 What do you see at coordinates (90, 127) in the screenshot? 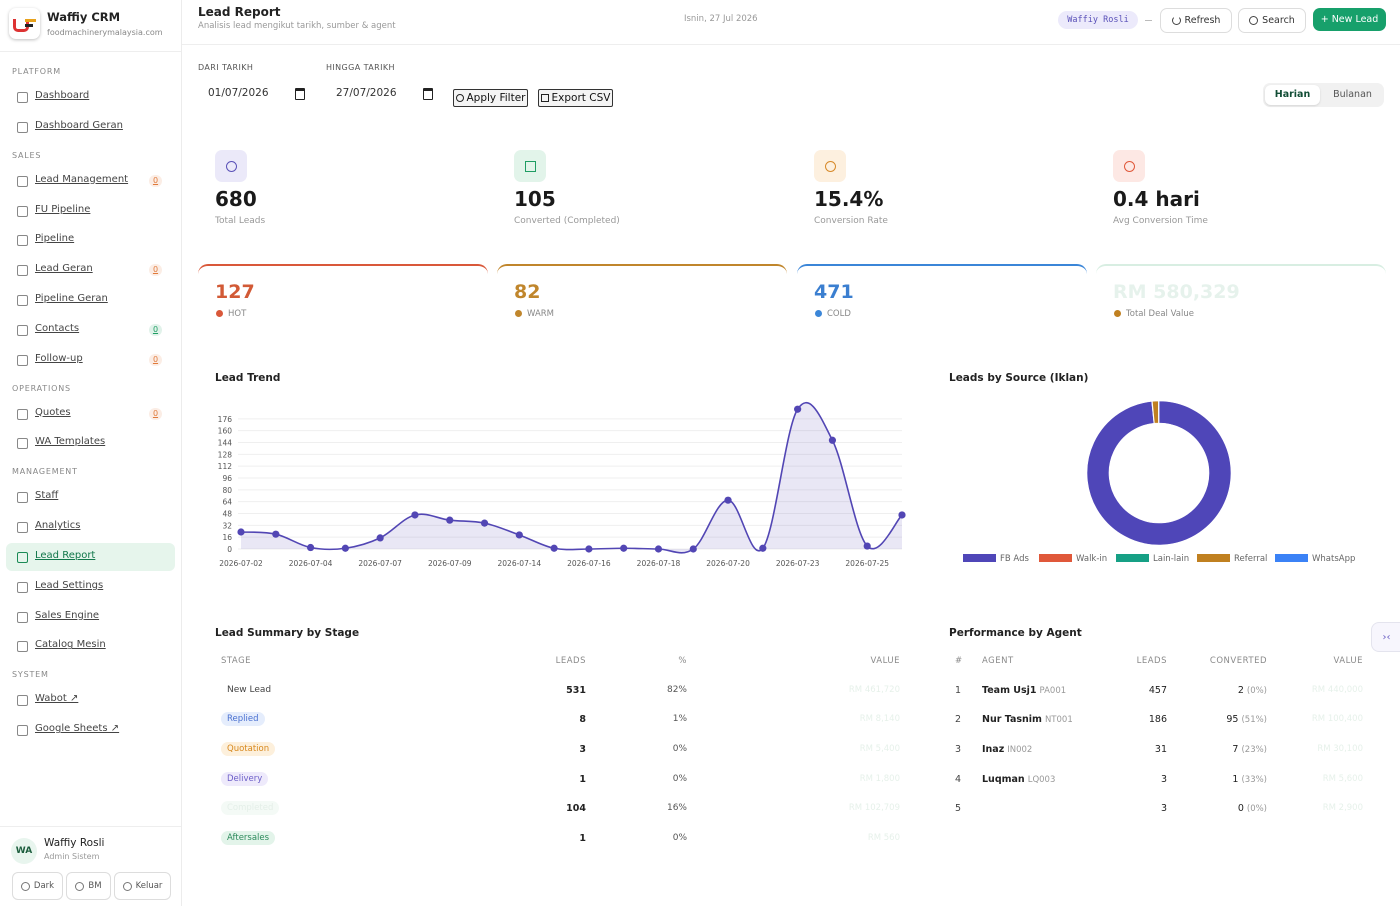
I see `nav-item: Dashboard Geran` at bounding box center [90, 127].